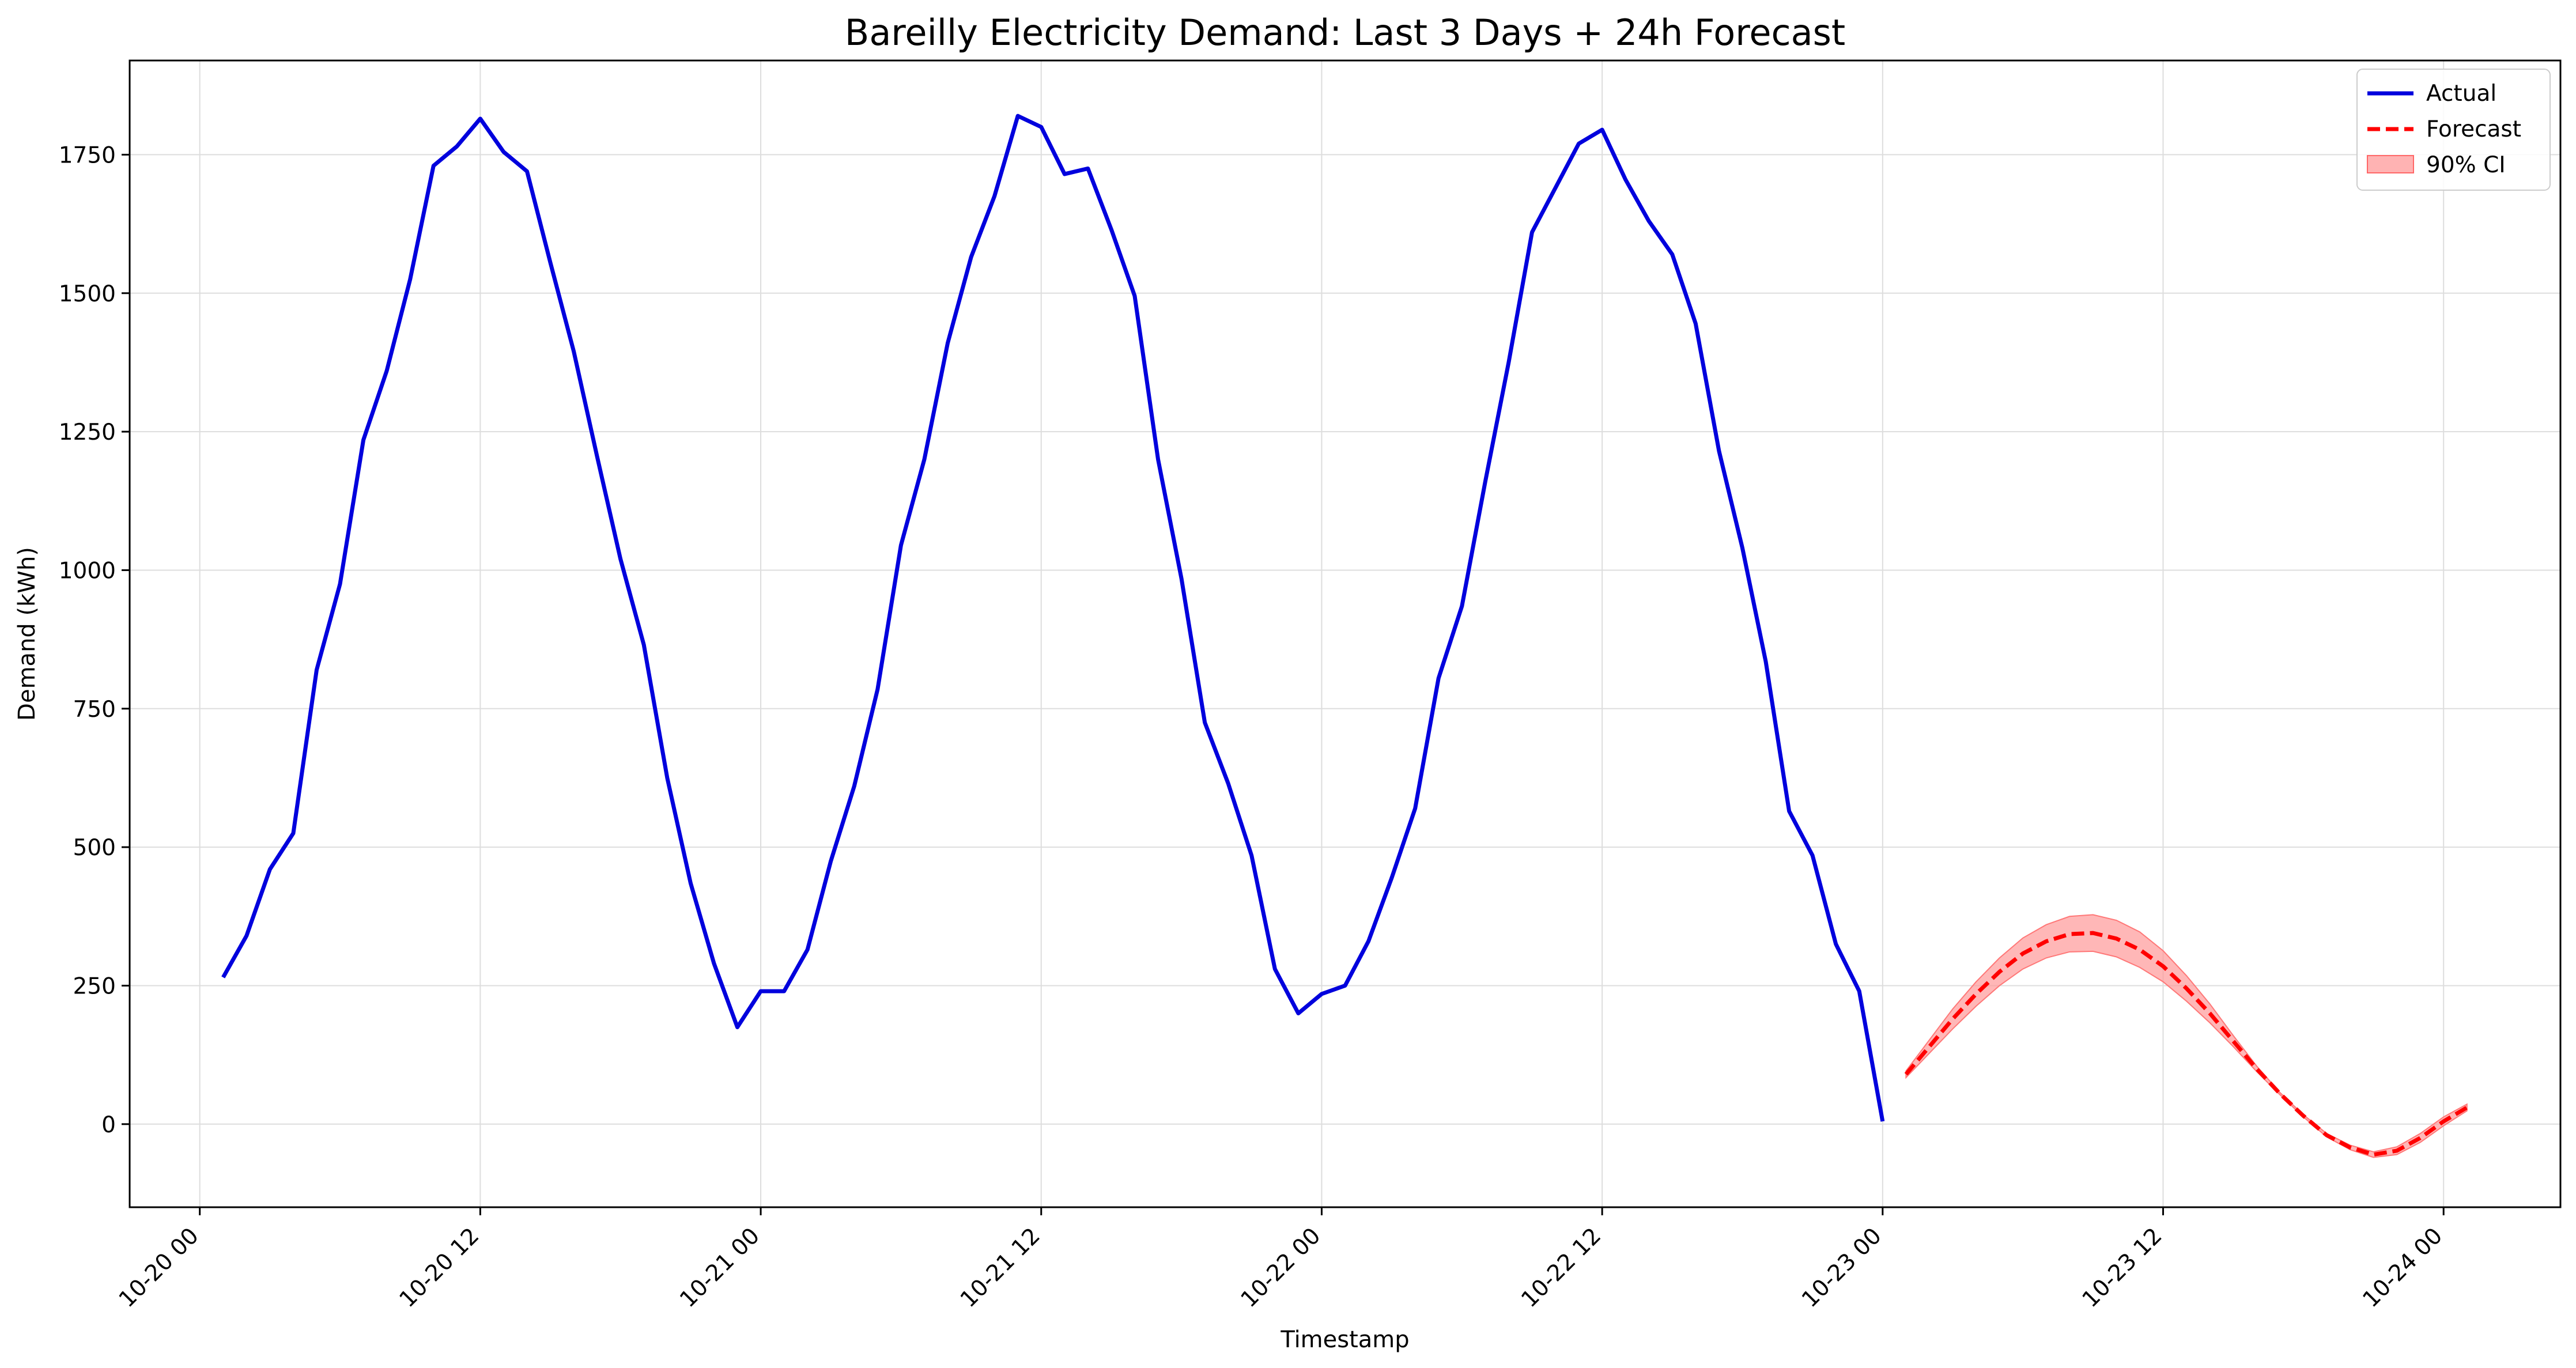 The height and width of the screenshot is (1368, 2576). Describe the element at coordinates (87, 294) in the screenshot. I see `y-tick-label: 1500` at that location.